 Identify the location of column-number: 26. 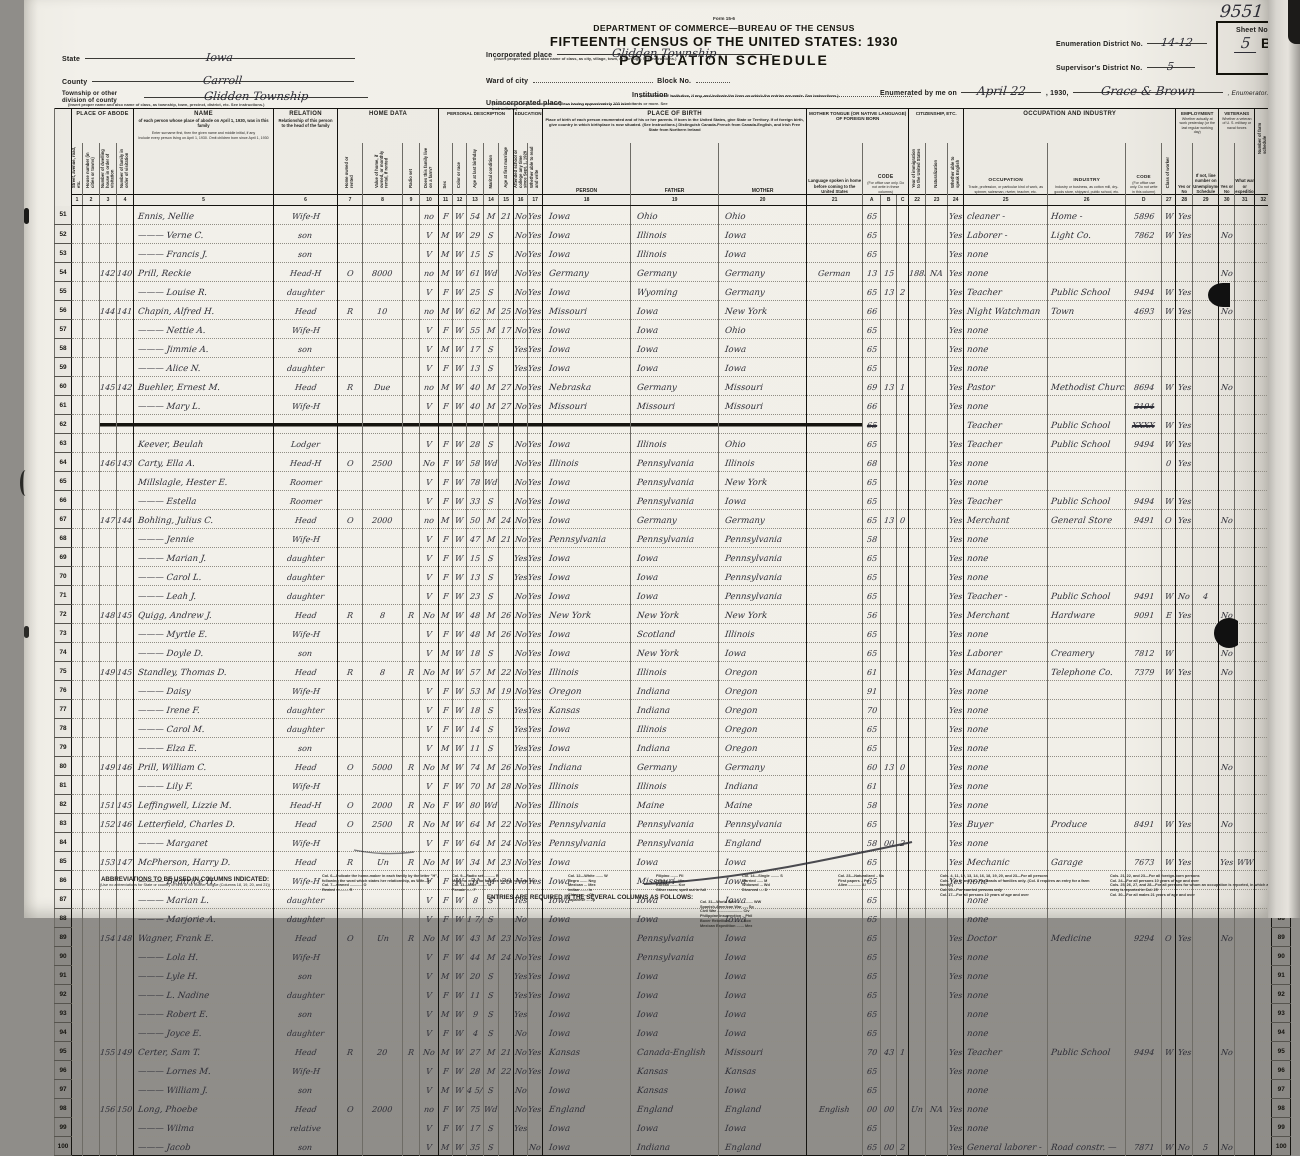
(1086, 200).